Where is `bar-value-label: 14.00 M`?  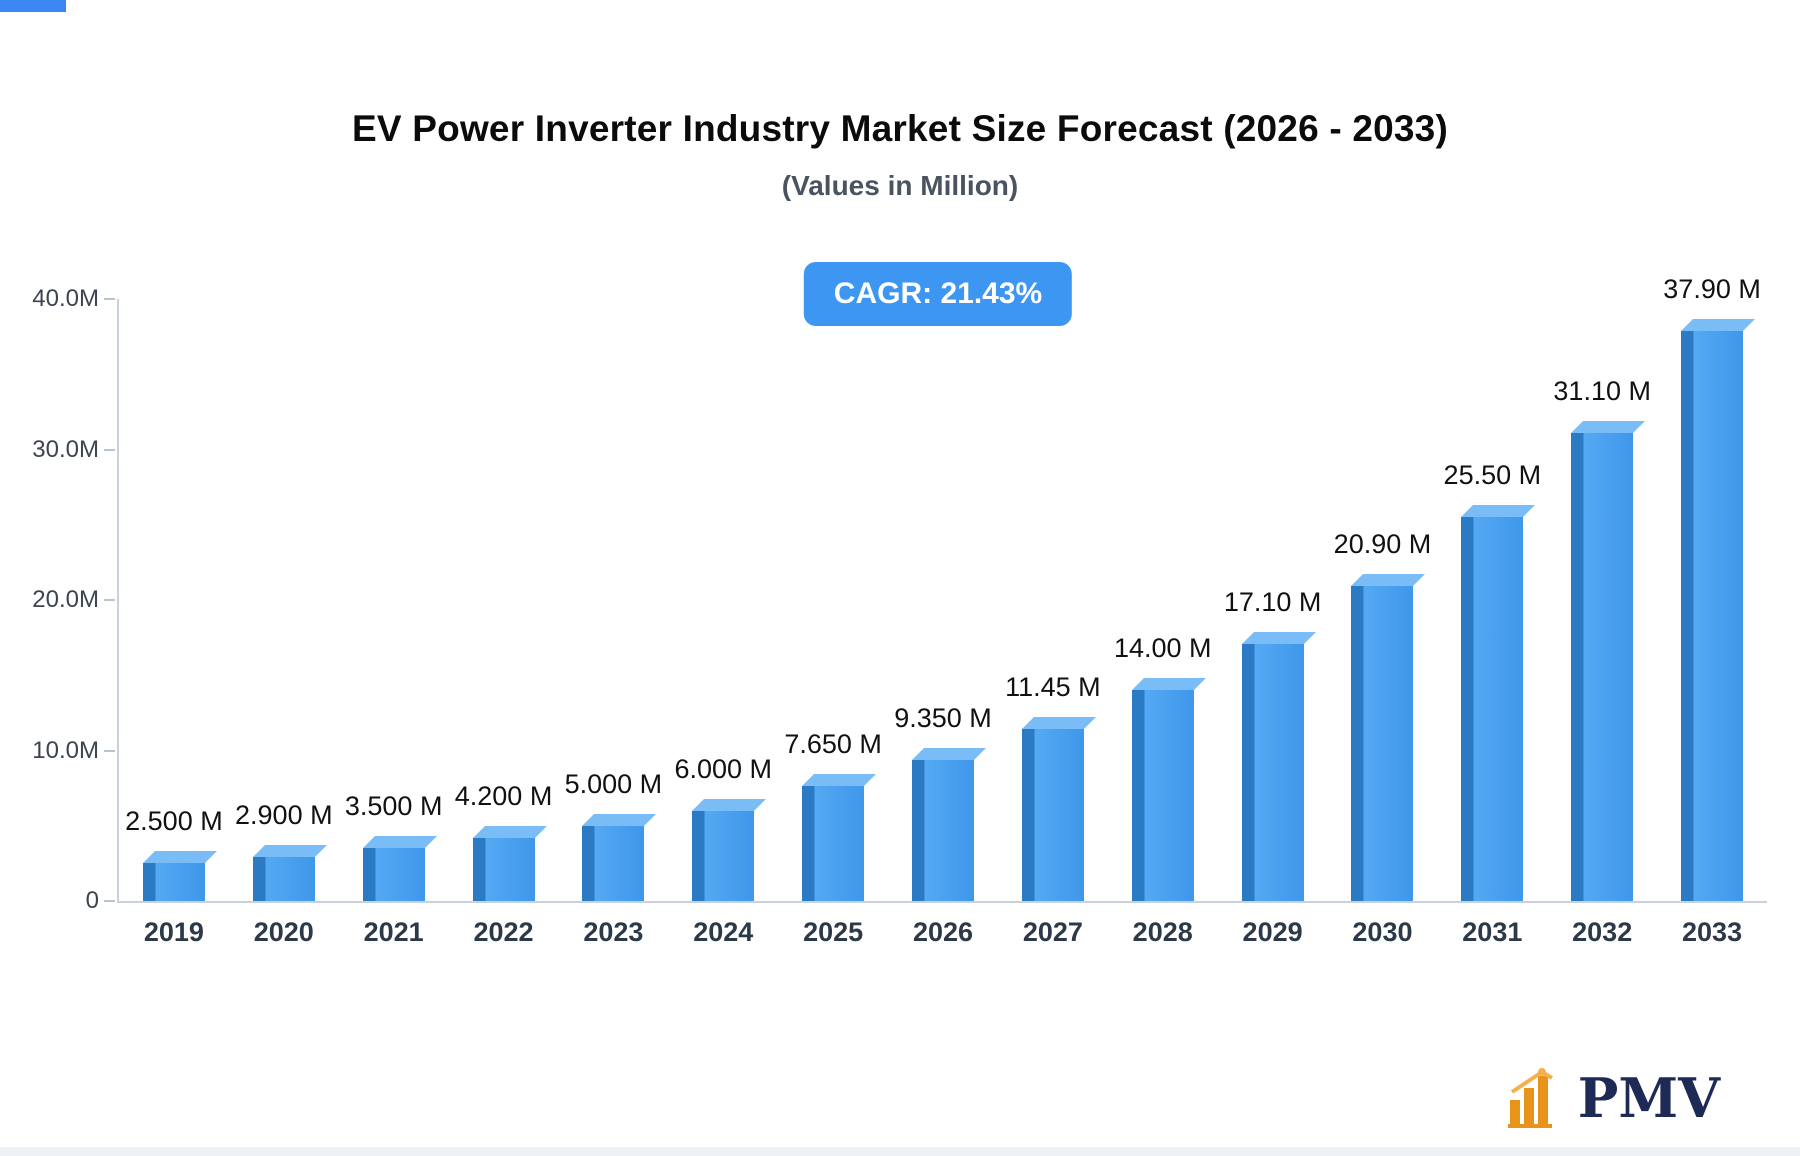
bar-value-label: 14.00 M is located at coordinates (1162, 648).